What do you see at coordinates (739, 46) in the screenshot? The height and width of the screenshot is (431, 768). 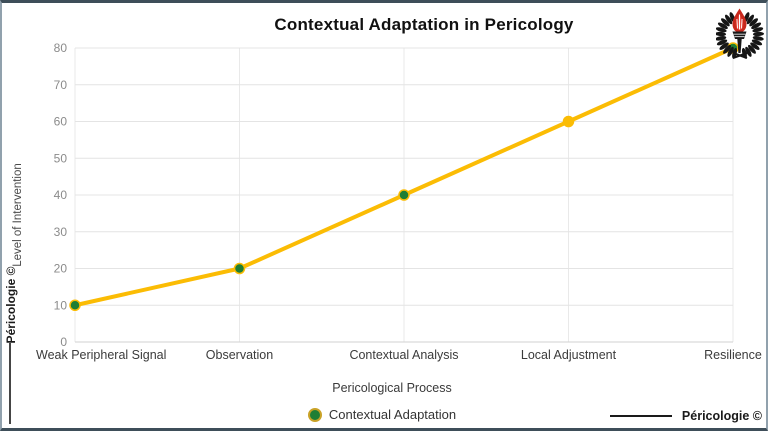 I see `torch-handle` at bounding box center [739, 46].